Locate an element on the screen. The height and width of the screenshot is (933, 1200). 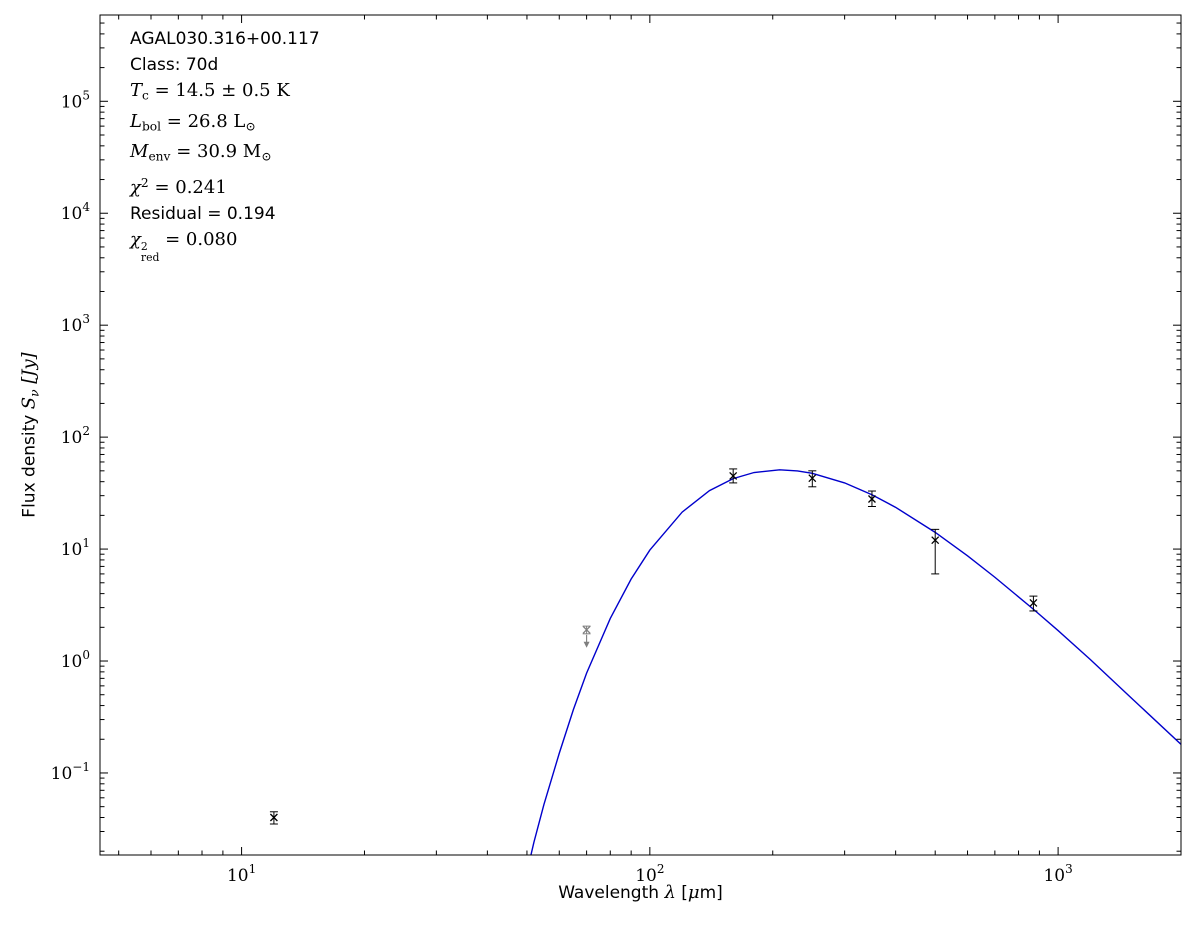
svg-text: 10⁴ is located at coordinates (76, 212).